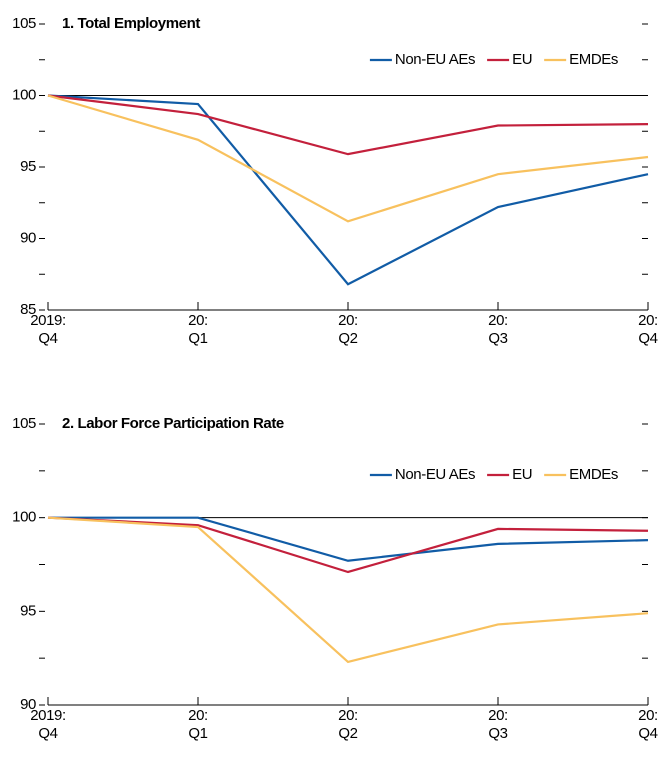 This screenshot has height=758, width=663. I want to click on y-tick-label: 85, so click(28, 309).